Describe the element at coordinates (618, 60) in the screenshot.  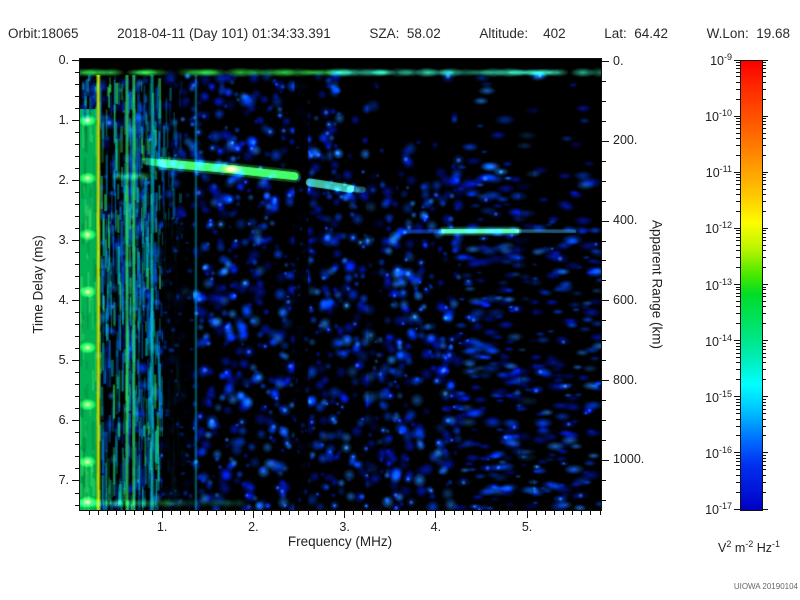
I see `y2-axis-tick-label: 0.` at that location.